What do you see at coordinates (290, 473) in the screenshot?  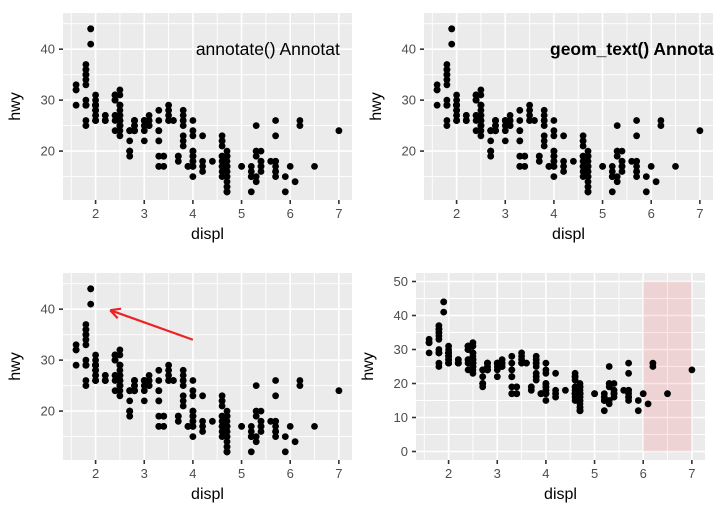 I see `x-tick-label: 6` at bounding box center [290, 473].